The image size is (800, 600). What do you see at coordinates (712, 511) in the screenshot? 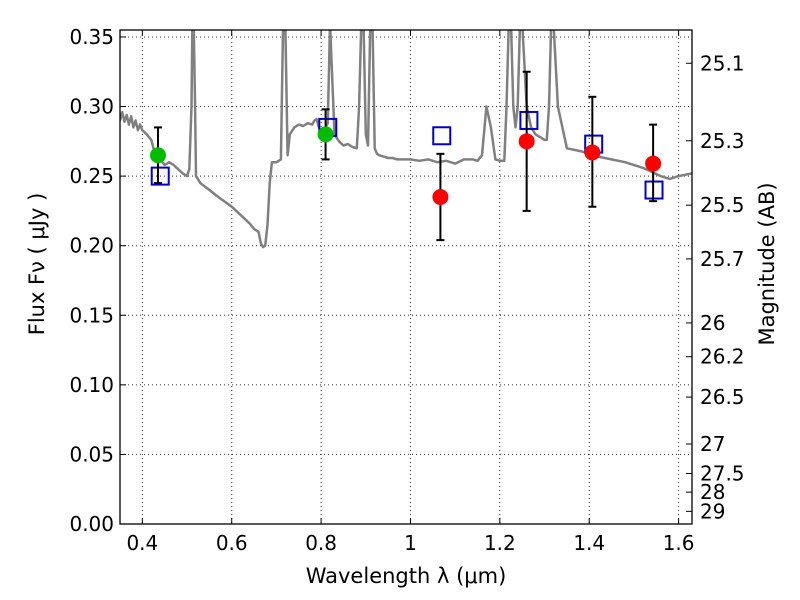
I see `y2-tick-label: 29` at bounding box center [712, 511].